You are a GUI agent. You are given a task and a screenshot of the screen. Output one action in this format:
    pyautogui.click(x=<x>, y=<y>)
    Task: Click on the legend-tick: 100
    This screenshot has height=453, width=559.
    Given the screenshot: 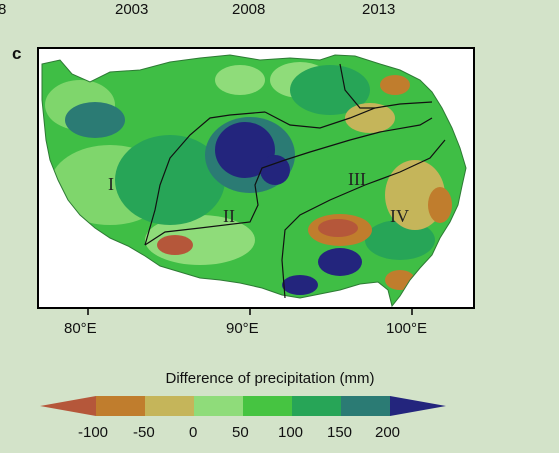 What is the action you would take?
    pyautogui.click(x=291, y=432)
    